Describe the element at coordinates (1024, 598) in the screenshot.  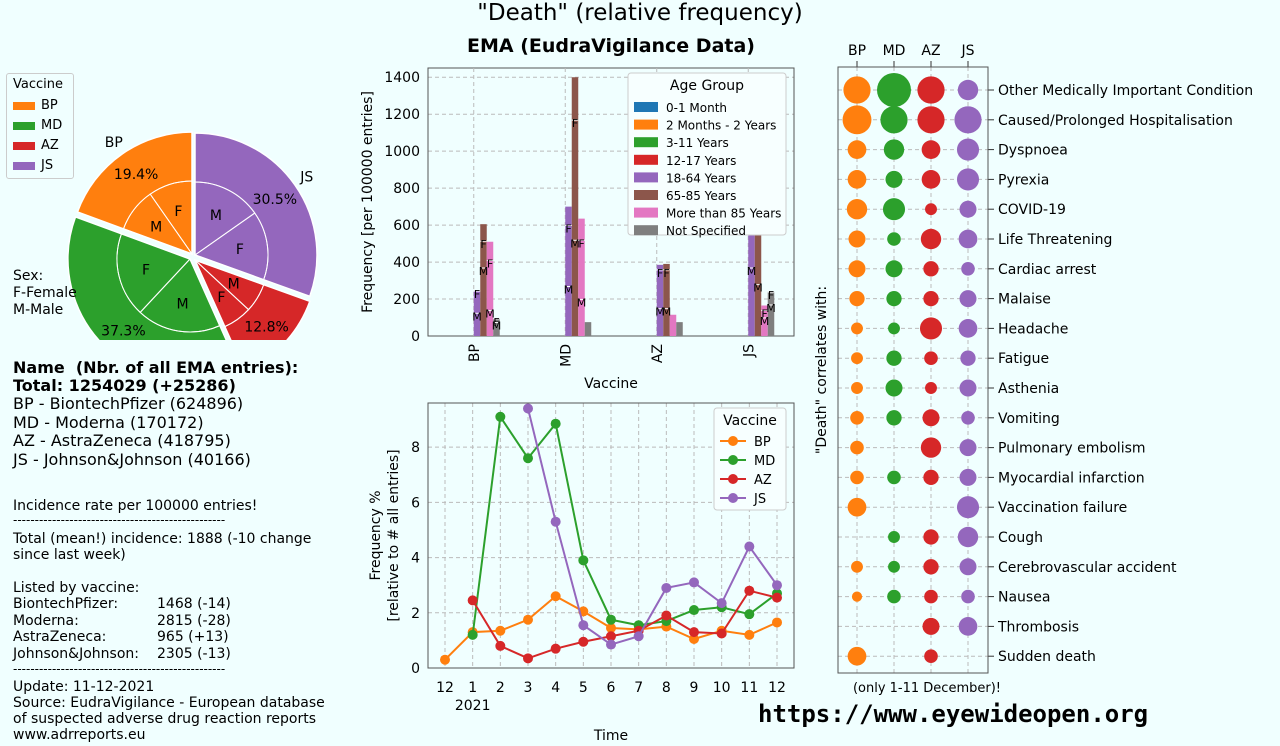
I see `row-label: Nausea` at that location.